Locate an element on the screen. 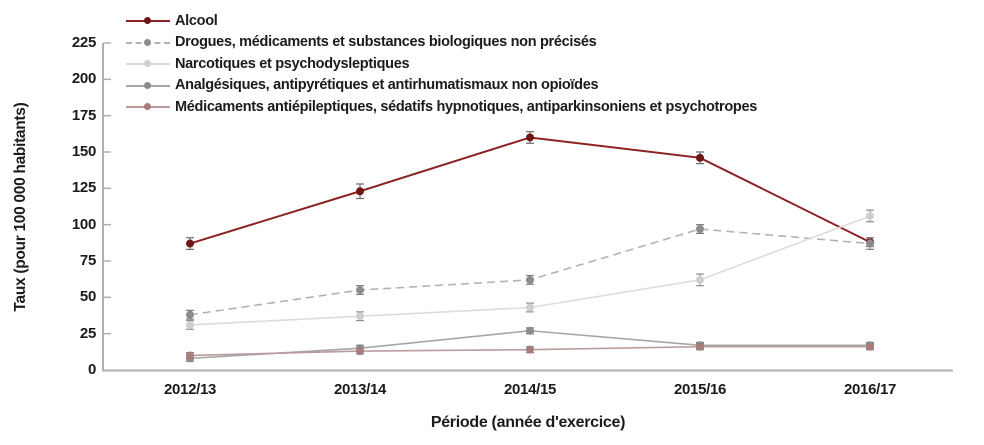 Image resolution: width=984 pixels, height=445 pixels. legend-label: Alcool is located at coordinates (196, 20).